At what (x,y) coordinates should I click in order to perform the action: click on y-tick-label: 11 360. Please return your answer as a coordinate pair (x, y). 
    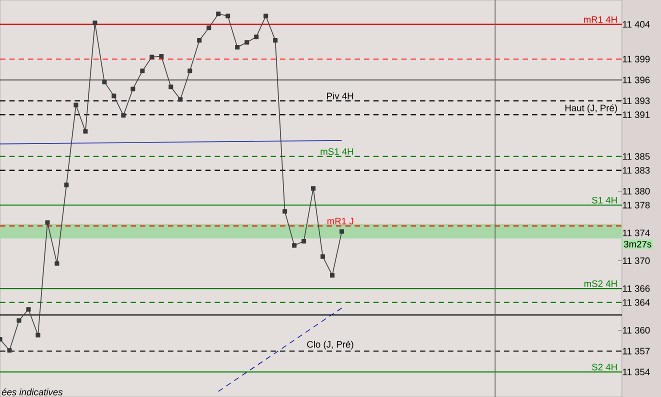
    Looking at the image, I should click on (636, 330).